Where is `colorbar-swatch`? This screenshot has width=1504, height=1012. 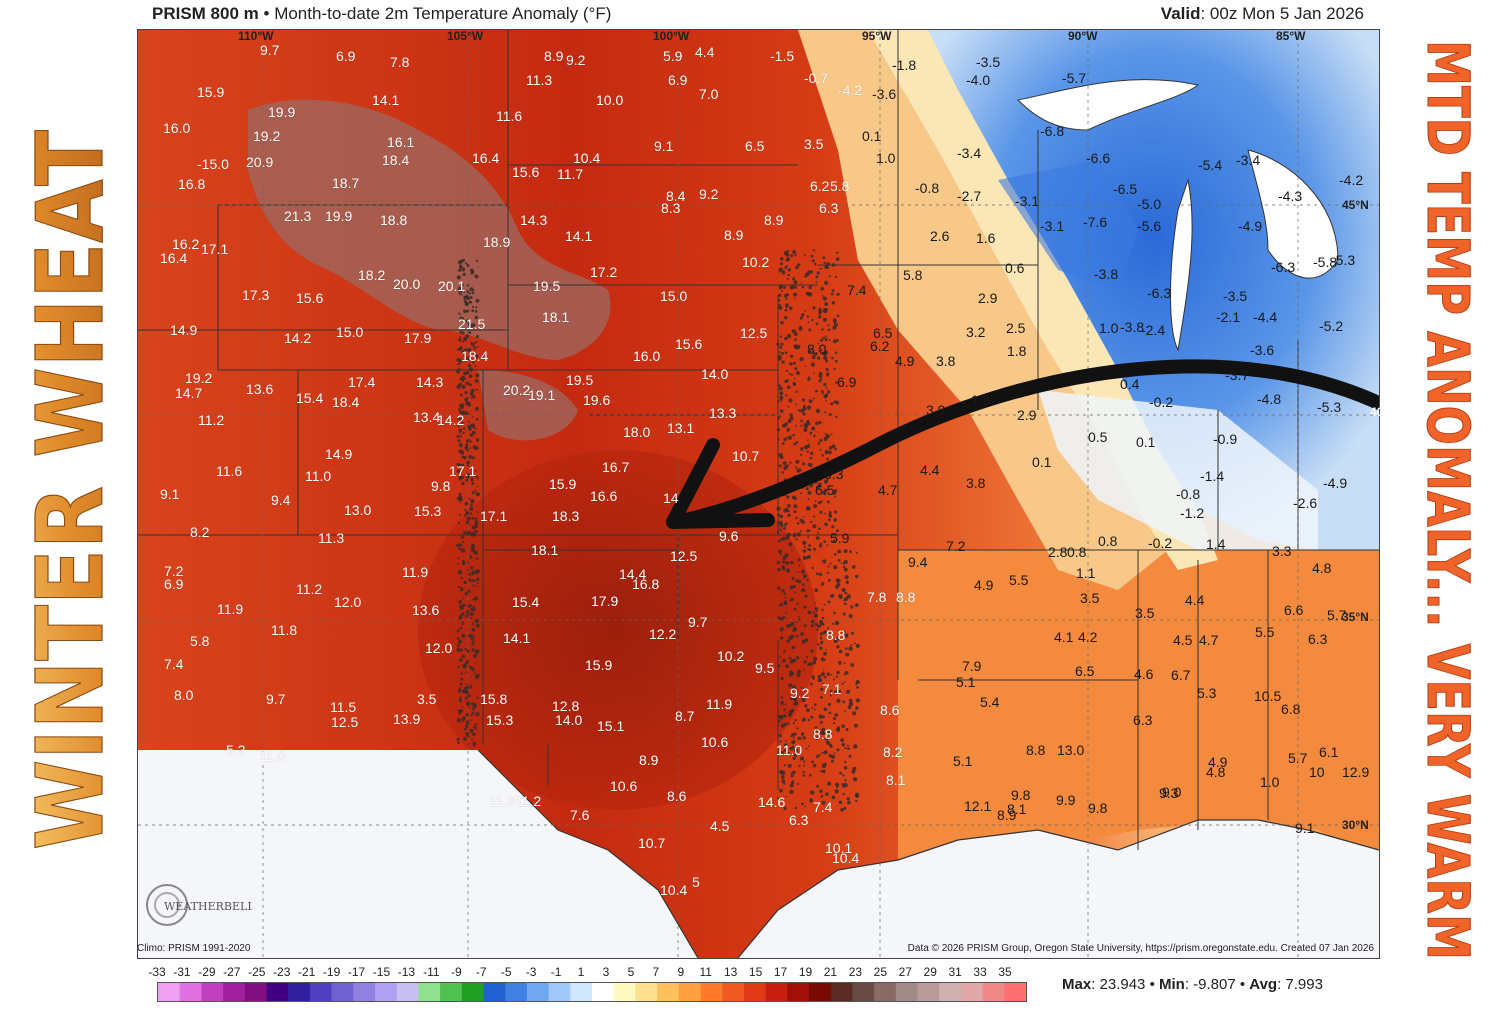
colorbar-swatch is located at coordinates (993, 992).